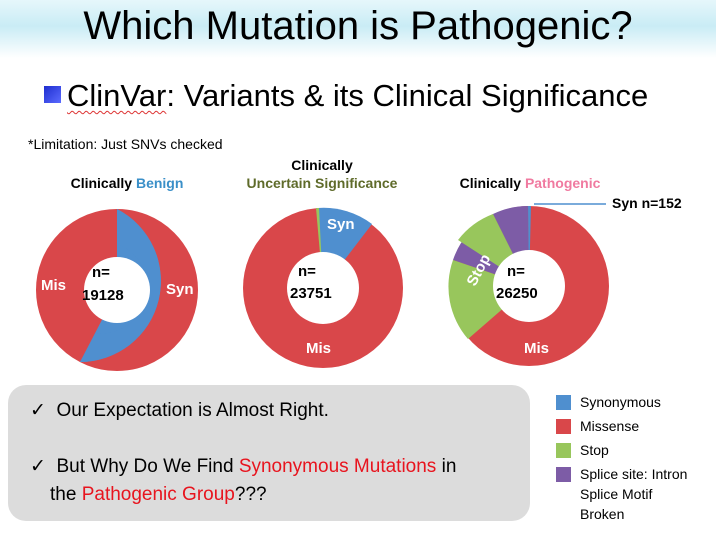  Describe the element at coordinates (66, 494) in the screenshot. I see `conclusion-text-3a: the` at that location.